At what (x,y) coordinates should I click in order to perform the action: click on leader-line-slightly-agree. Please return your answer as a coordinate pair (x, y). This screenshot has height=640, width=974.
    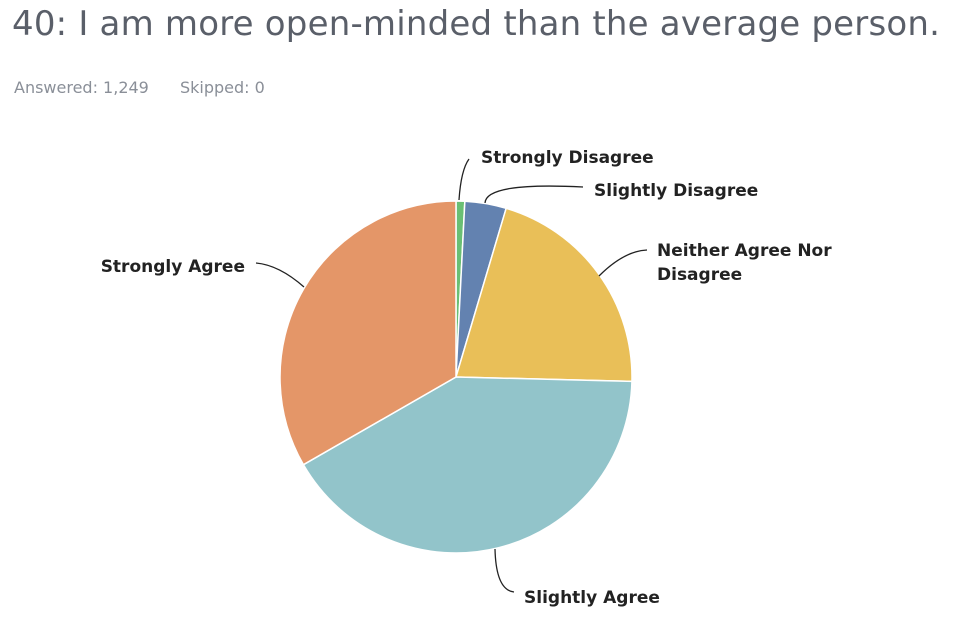
    Looking at the image, I should click on (504, 570).